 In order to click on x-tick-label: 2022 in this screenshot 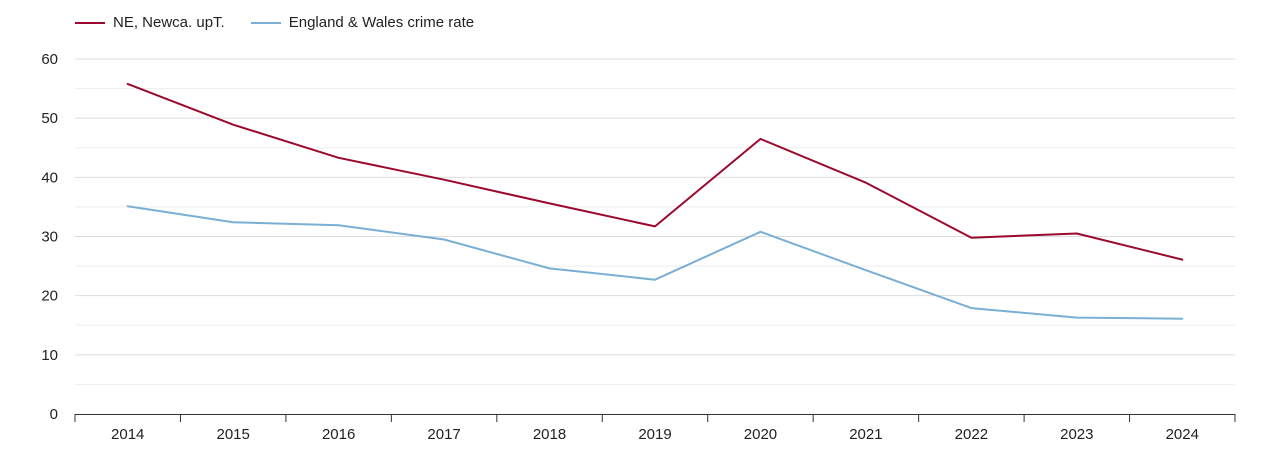, I will do `click(971, 434)`.